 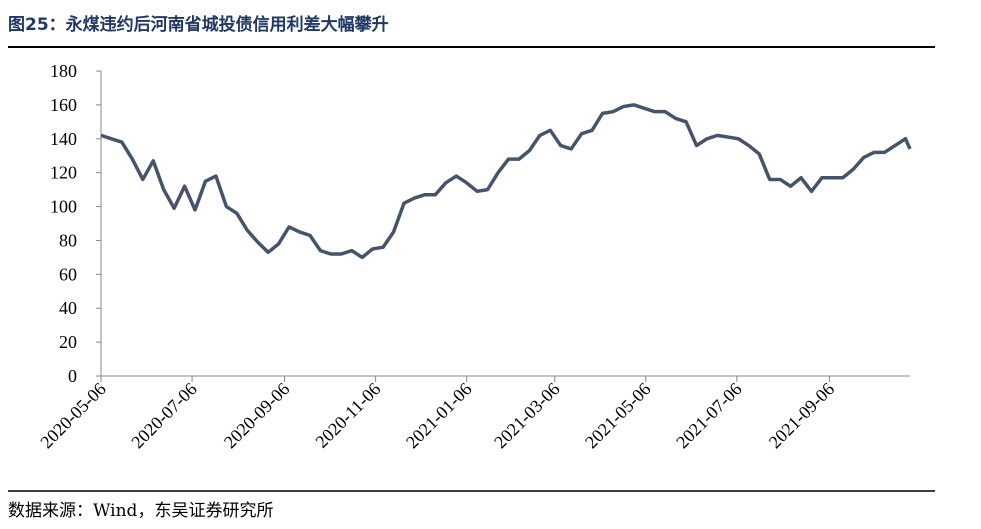 I want to click on y-tick-label: 60, so click(x=68, y=274).